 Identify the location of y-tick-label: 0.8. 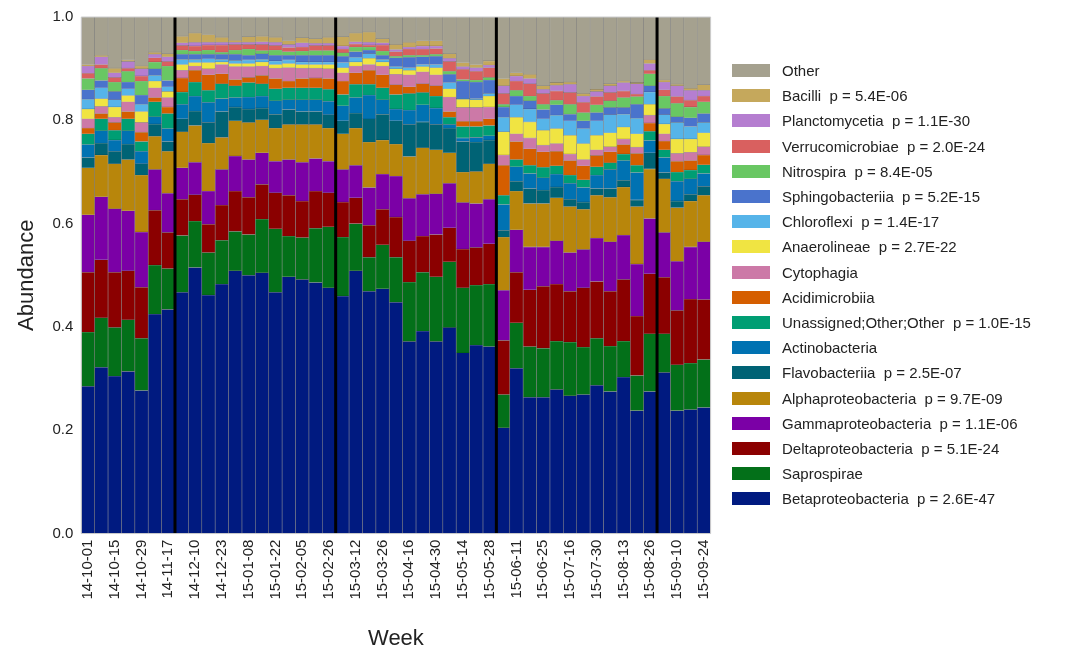
(63, 119).